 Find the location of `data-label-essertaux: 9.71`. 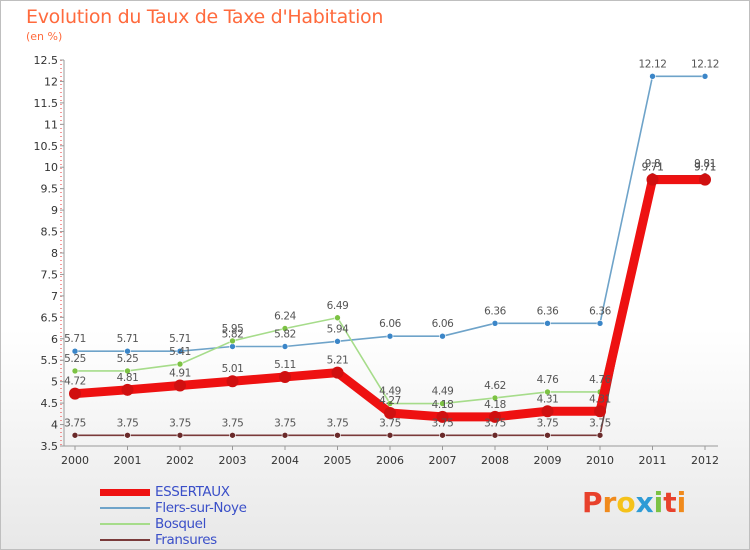

data-label-essertaux: 9.71 is located at coordinates (653, 168).